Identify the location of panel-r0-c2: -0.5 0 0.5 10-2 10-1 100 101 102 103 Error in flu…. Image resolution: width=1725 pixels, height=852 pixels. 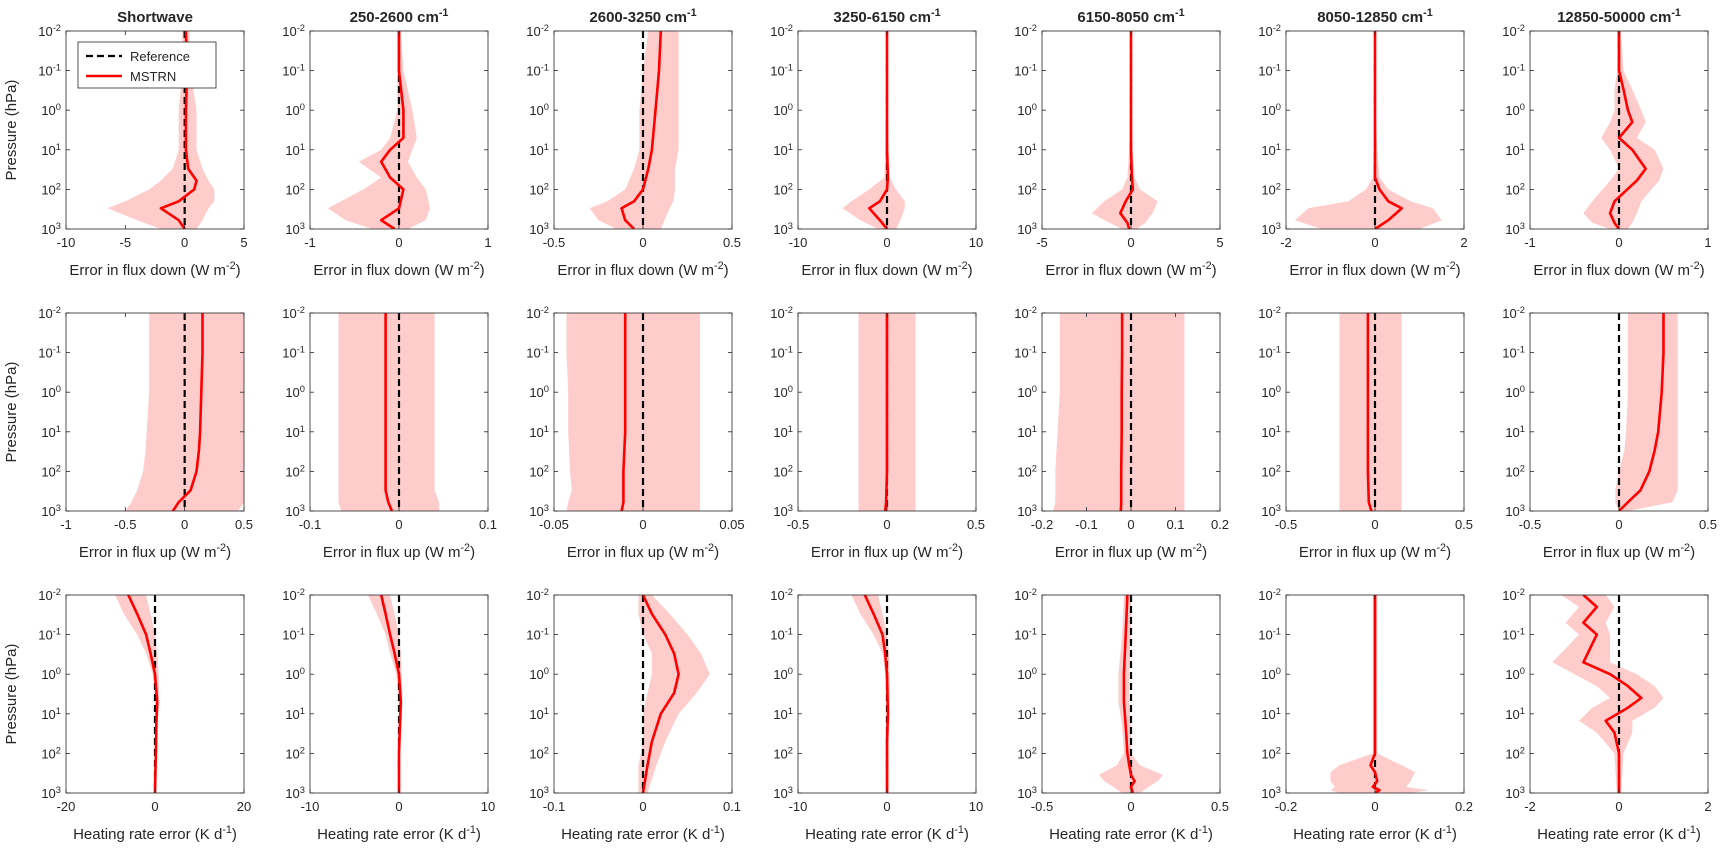
(633, 151).